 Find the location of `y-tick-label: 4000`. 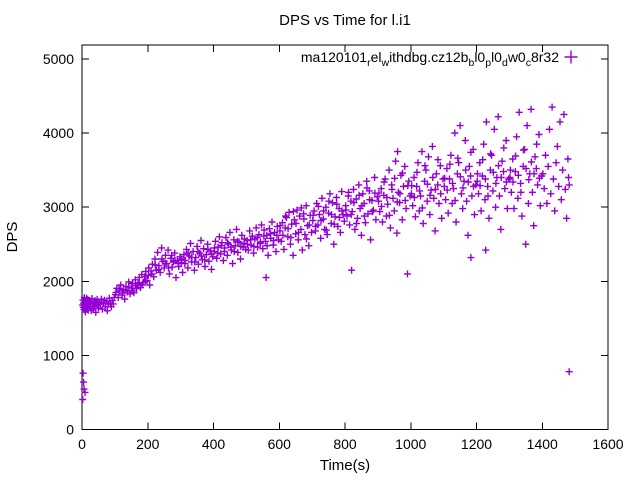

y-tick-label: 4000 is located at coordinates (58, 133).